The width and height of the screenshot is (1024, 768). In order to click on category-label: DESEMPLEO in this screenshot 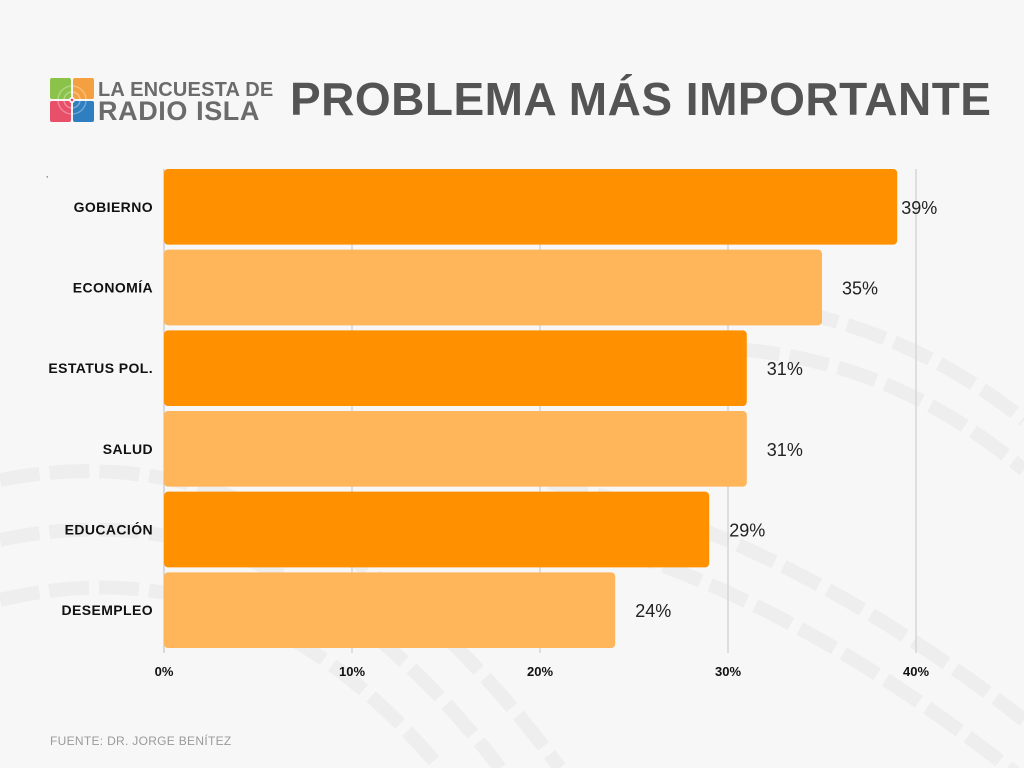, I will do `click(107, 610)`.